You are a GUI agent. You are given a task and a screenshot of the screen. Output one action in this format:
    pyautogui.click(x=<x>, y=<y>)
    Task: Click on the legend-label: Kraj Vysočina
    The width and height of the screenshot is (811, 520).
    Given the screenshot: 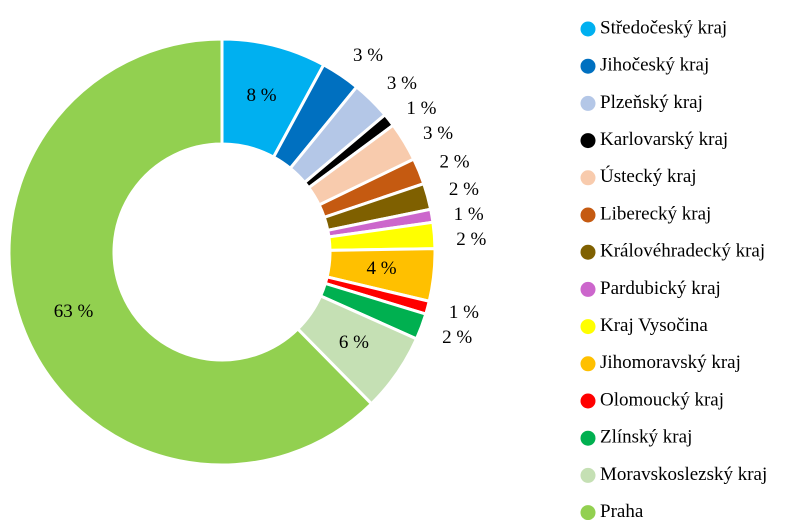 What is the action you would take?
    pyautogui.click(x=654, y=325)
    